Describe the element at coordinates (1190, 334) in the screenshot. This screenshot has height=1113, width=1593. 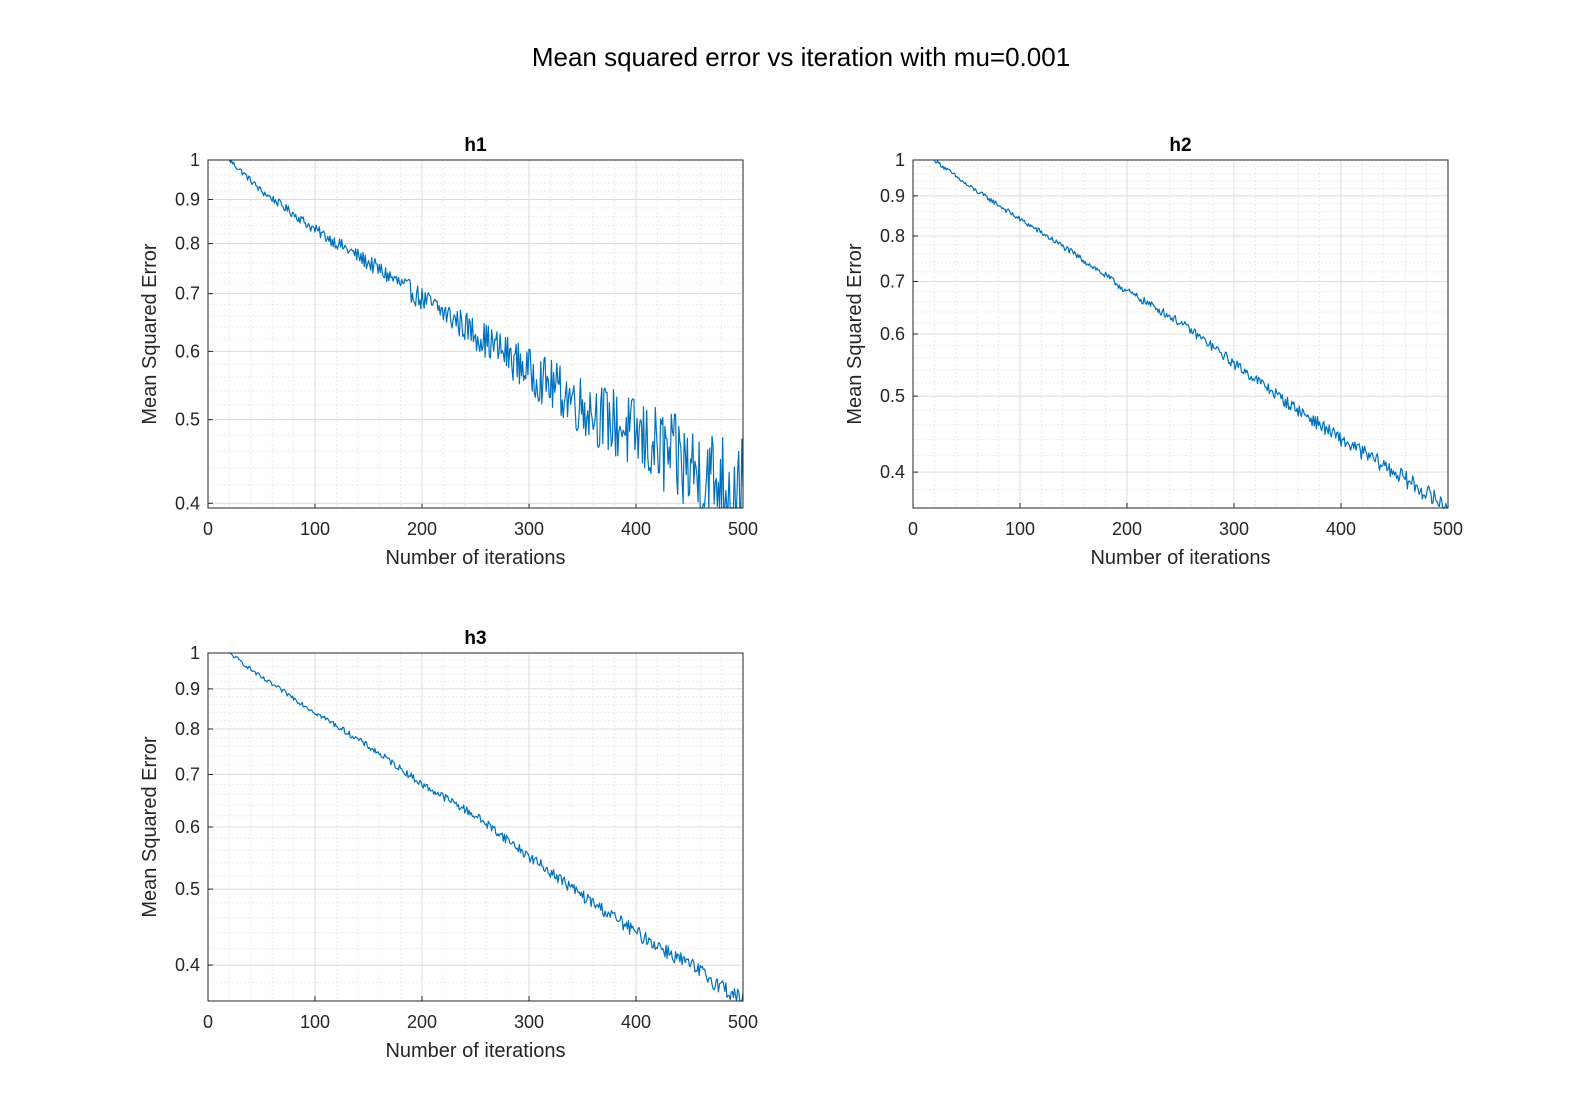
I see `series-line-h2` at that location.